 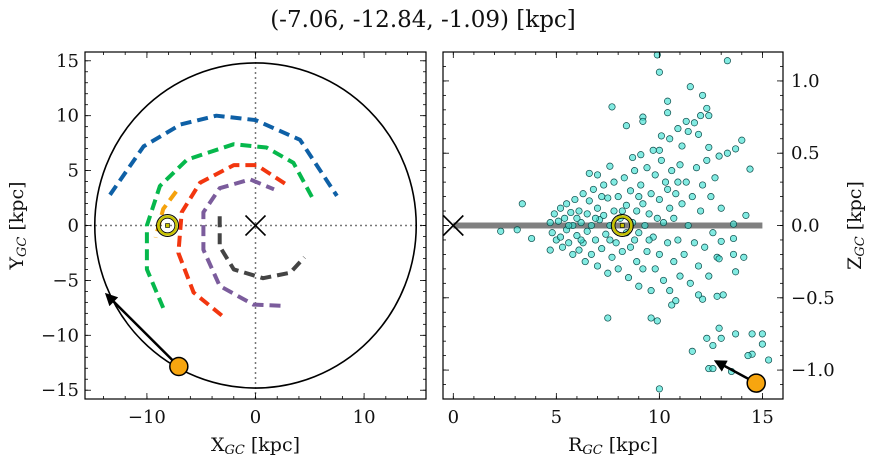 What do you see at coordinates (65, 280) in the screenshot?
I see `y-tick-label: −5` at bounding box center [65, 280].